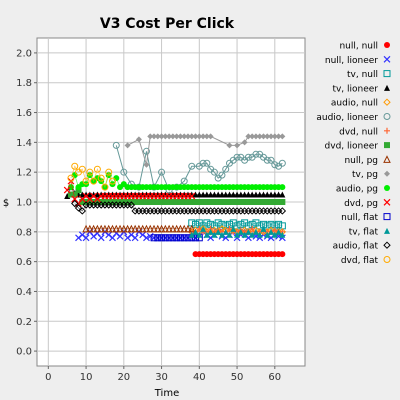 The width and height of the screenshot is (400, 400). I want to click on legend-label: audio, null, so click(354, 104).